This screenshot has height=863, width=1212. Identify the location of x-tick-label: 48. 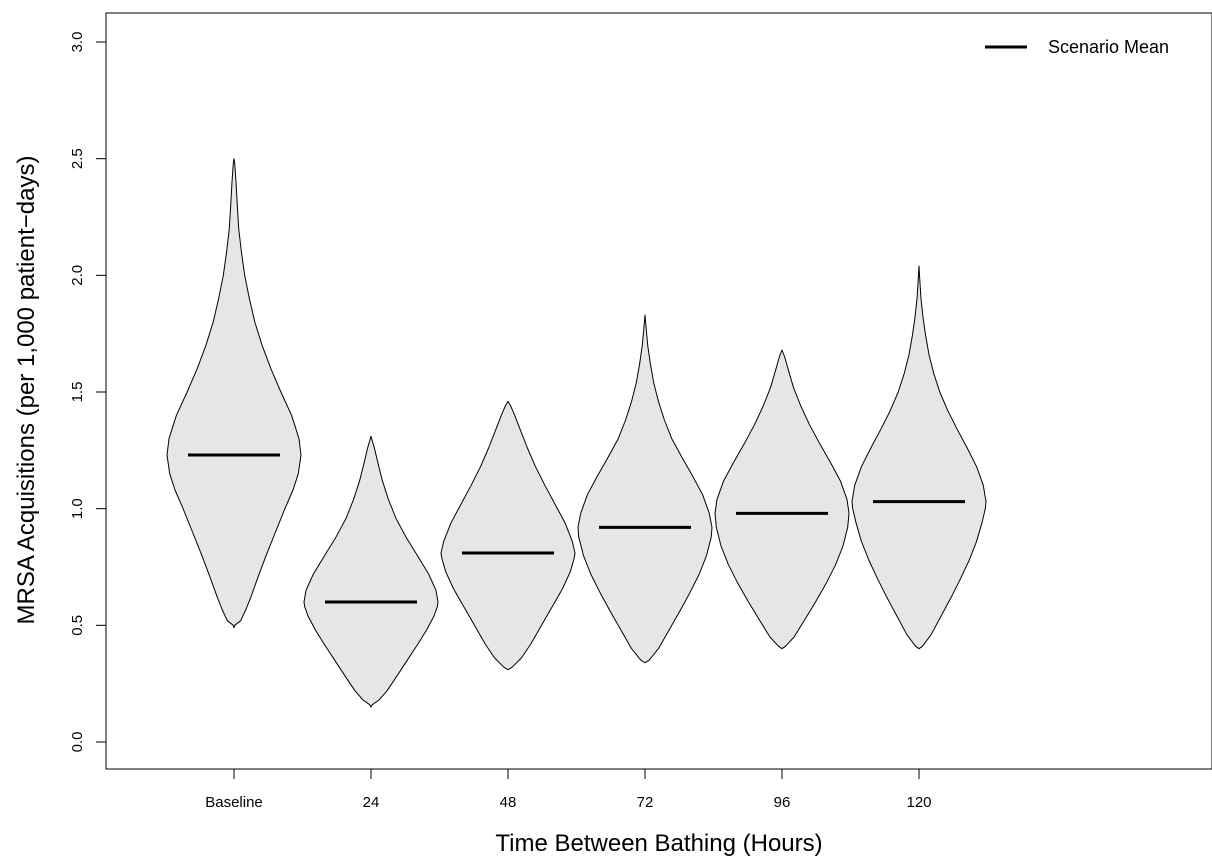
(508, 802).